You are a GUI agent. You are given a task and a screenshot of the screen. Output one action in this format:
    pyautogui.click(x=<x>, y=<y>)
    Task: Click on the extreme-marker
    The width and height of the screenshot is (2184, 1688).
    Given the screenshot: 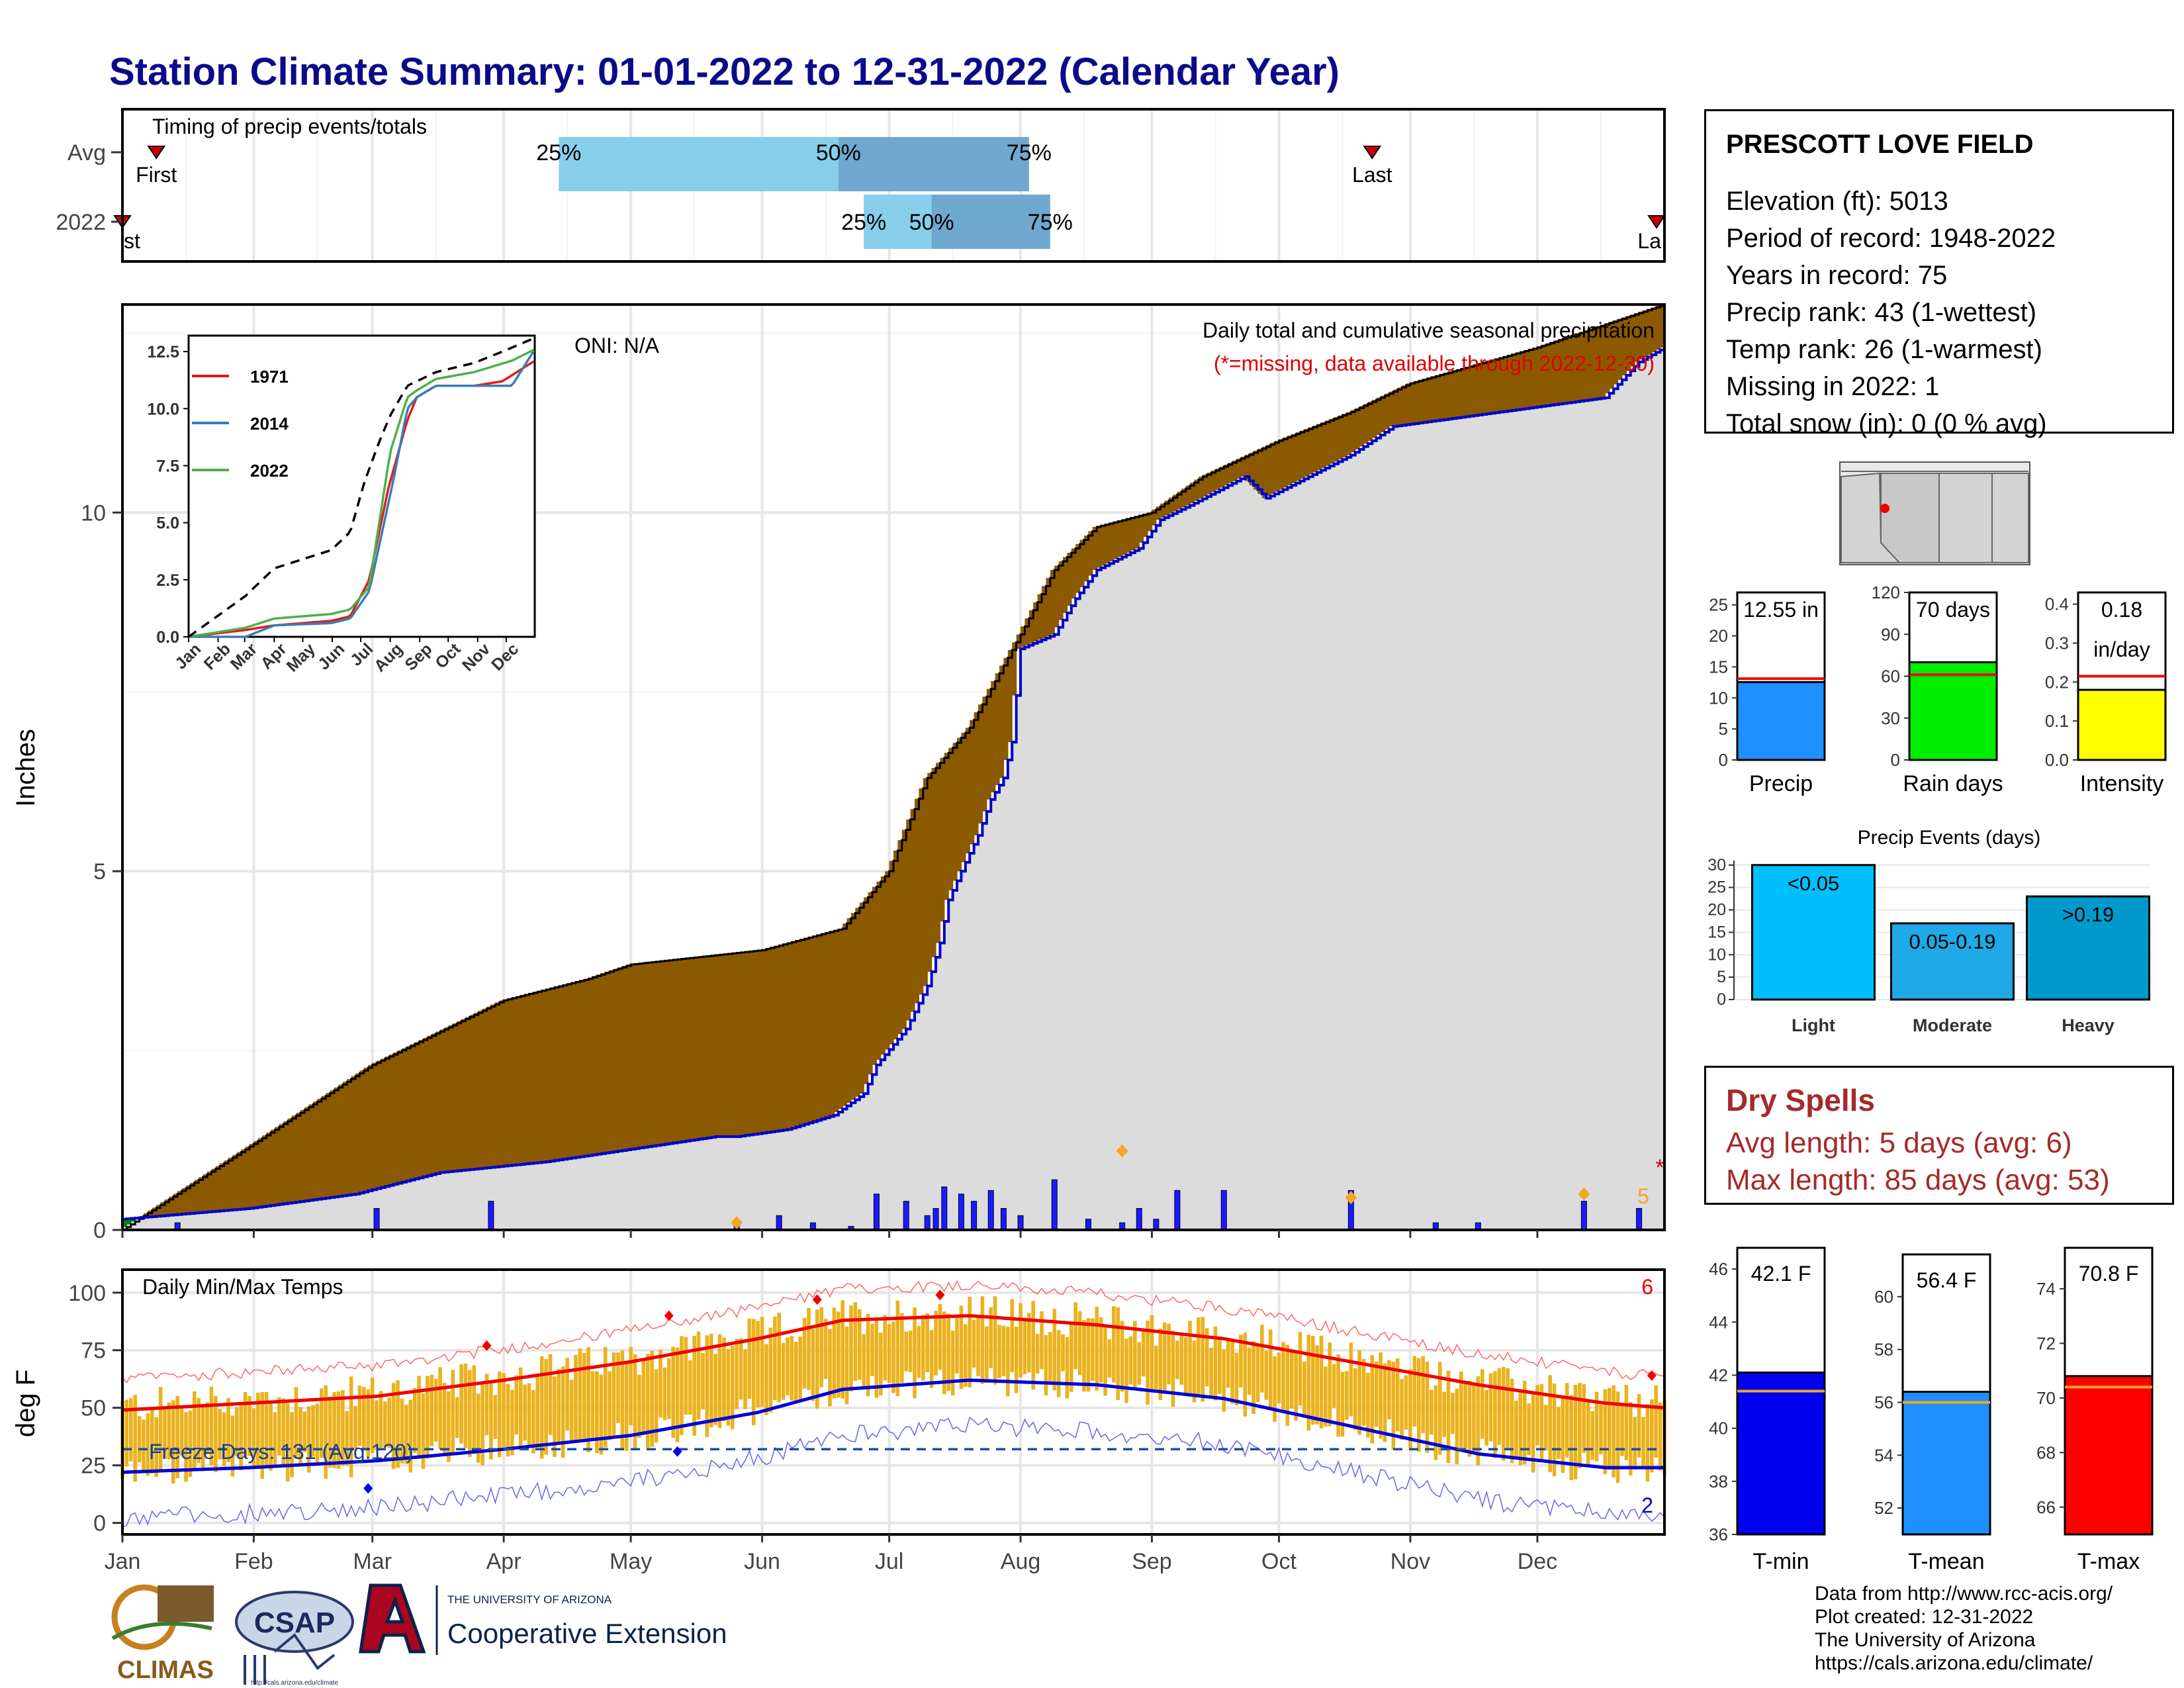 What is the action you would take?
    pyautogui.click(x=1122, y=1151)
    